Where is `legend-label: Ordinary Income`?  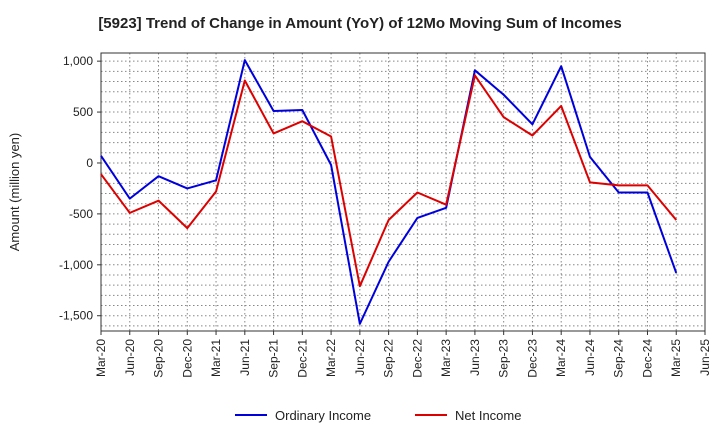
legend-label: Ordinary Income is located at coordinates (323, 415).